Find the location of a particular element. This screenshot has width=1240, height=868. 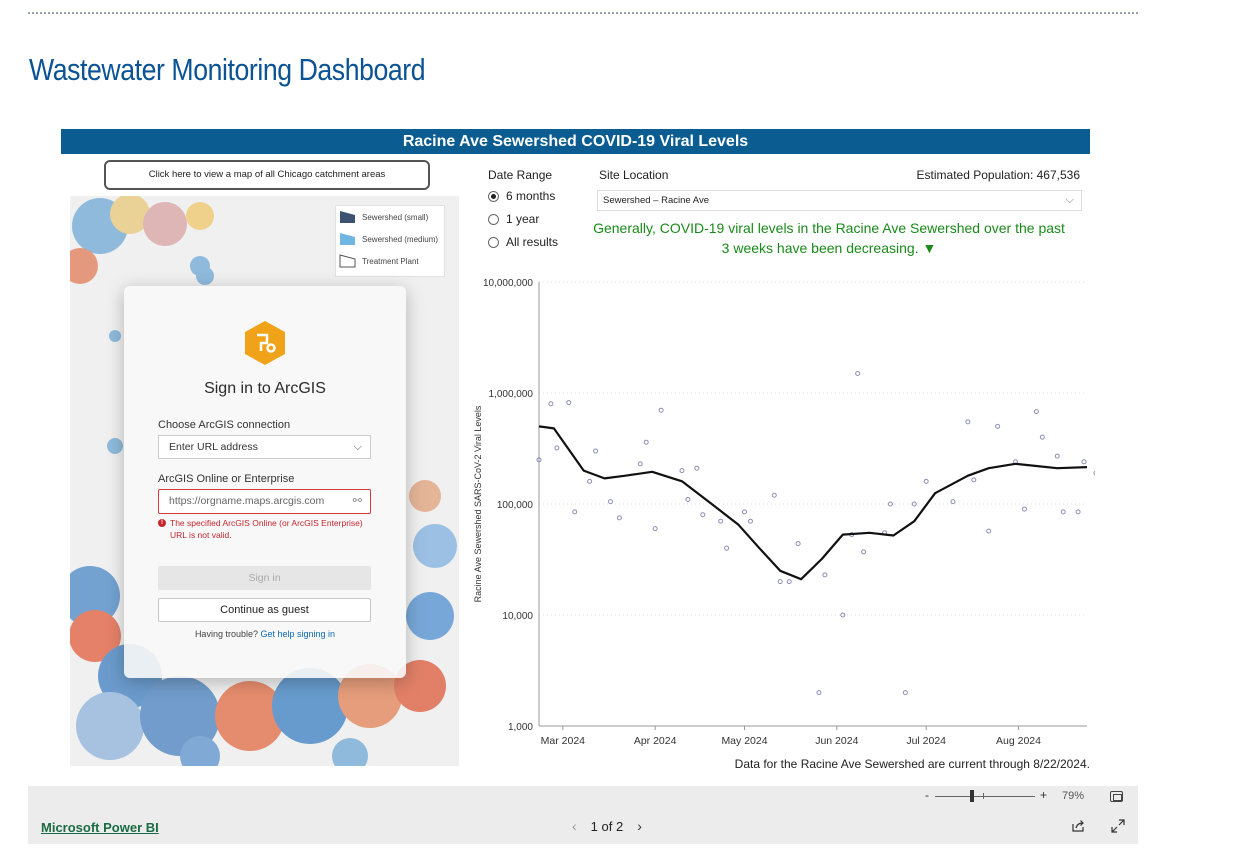

help-signin-link: Get help signing in is located at coordinates (298, 634).